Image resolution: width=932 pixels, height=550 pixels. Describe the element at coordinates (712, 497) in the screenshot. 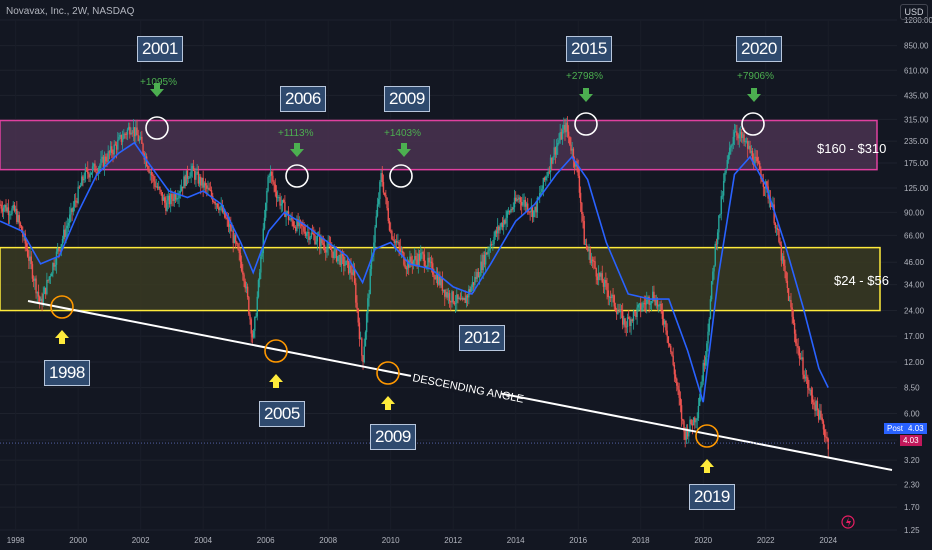

I see `low-year-label: 2019` at that location.